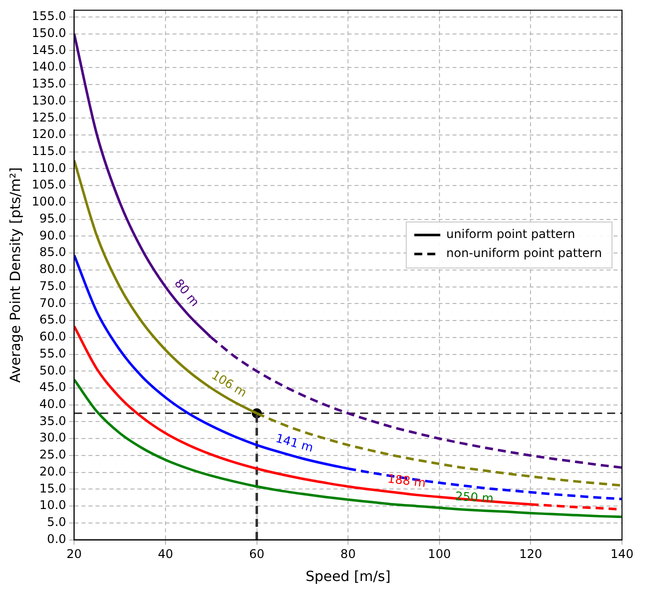 This screenshot has width=646, height=592. What do you see at coordinates (348, 554) in the screenshot?
I see `x-tick-label: 80` at bounding box center [348, 554].